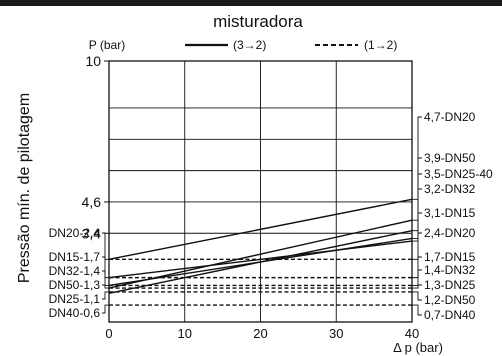  Describe the element at coordinates (412, 333) in the screenshot. I see `x-tick-label-4: 40` at that location.